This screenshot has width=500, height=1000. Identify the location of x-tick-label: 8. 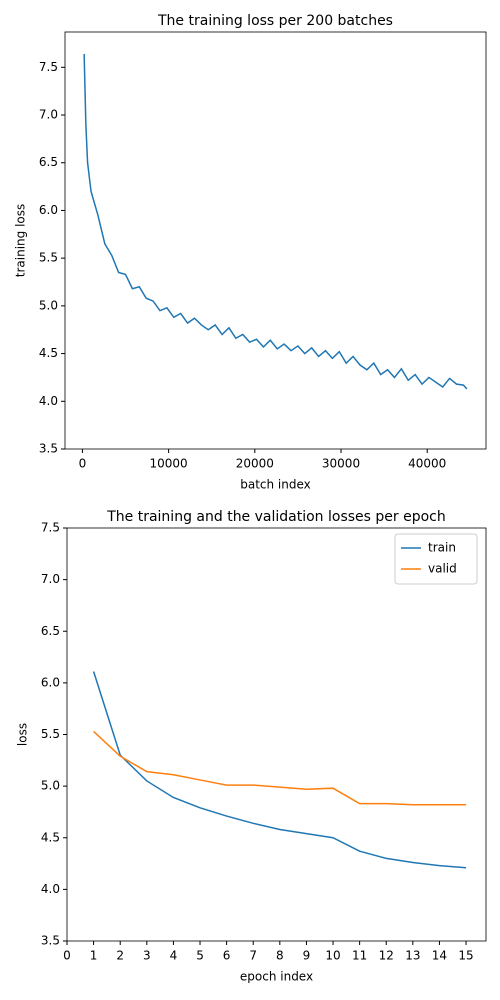
(280, 956).